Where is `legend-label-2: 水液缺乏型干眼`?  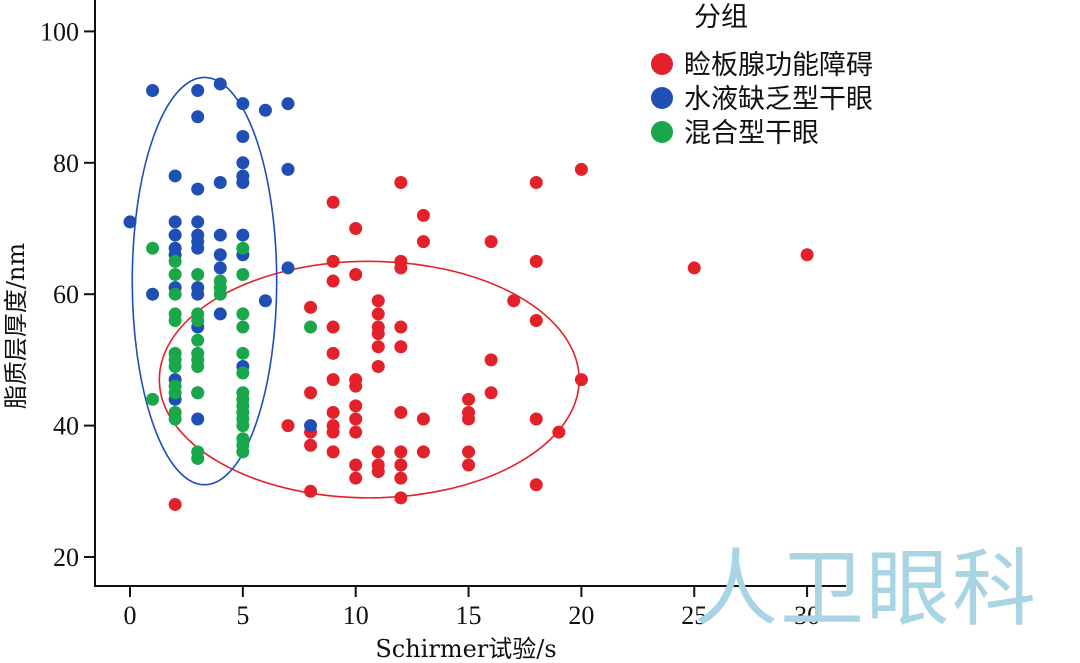 legend-label-2: 水液缺乏型干眼 is located at coordinates (778, 99).